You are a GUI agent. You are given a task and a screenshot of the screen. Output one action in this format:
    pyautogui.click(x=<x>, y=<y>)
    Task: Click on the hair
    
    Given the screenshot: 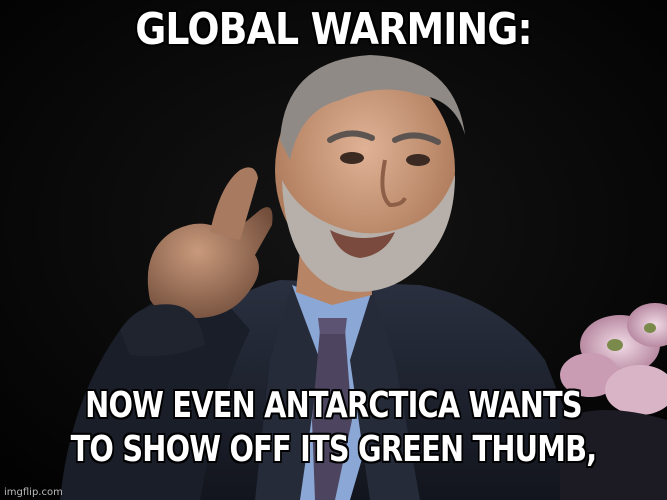 What is the action you would take?
    pyautogui.click(x=372, y=107)
    